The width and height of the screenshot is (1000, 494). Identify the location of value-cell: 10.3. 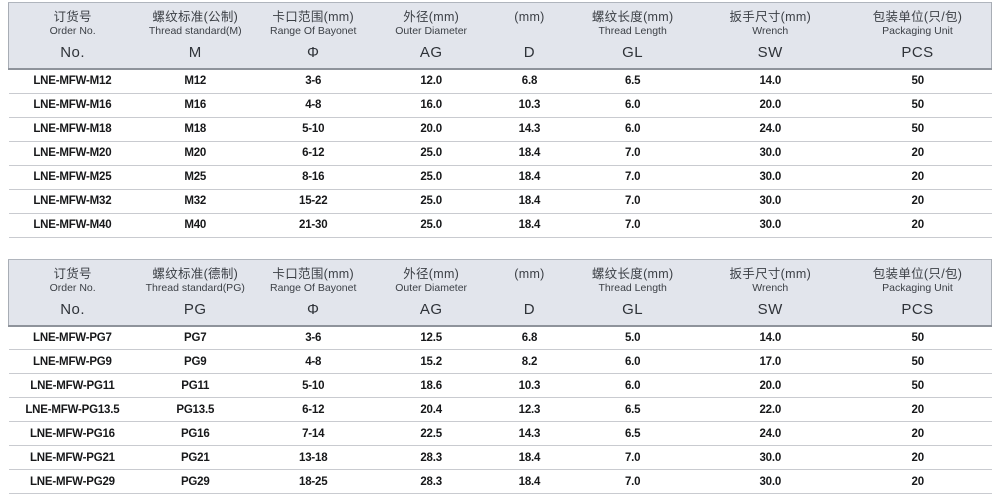
(529, 386).